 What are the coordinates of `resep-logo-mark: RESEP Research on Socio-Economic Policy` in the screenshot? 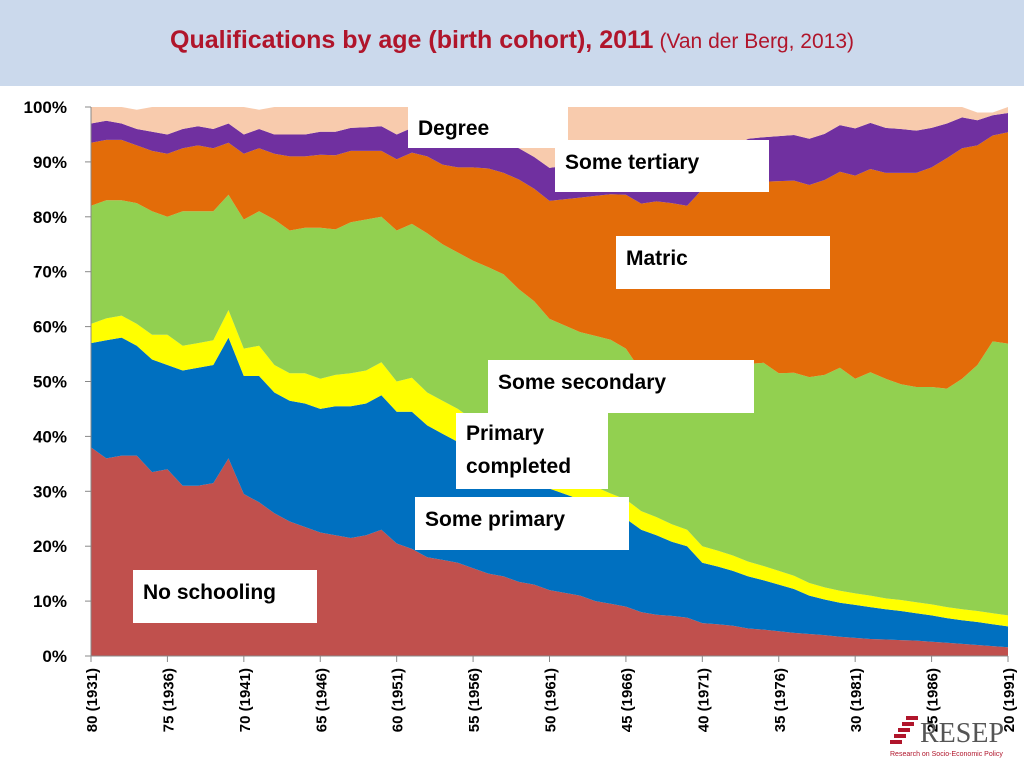 It's located at (947, 737).